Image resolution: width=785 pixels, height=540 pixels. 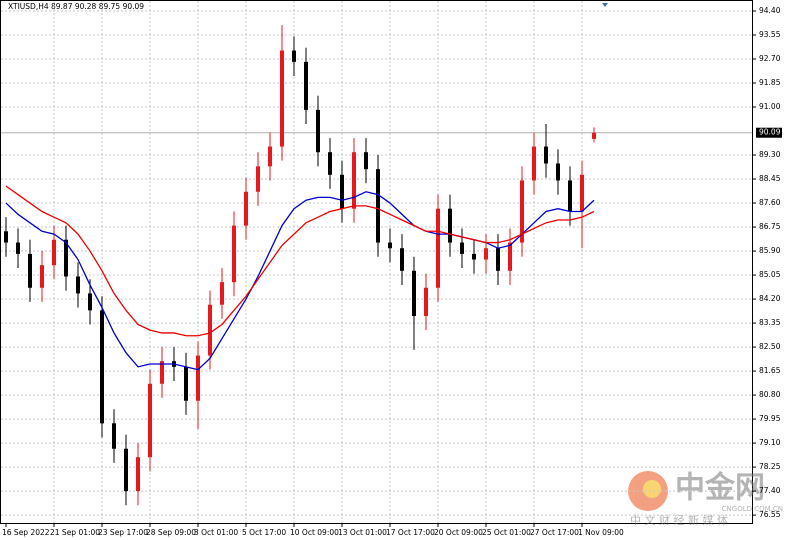 I want to click on y-tick-label: 91.85, so click(x=770, y=82).